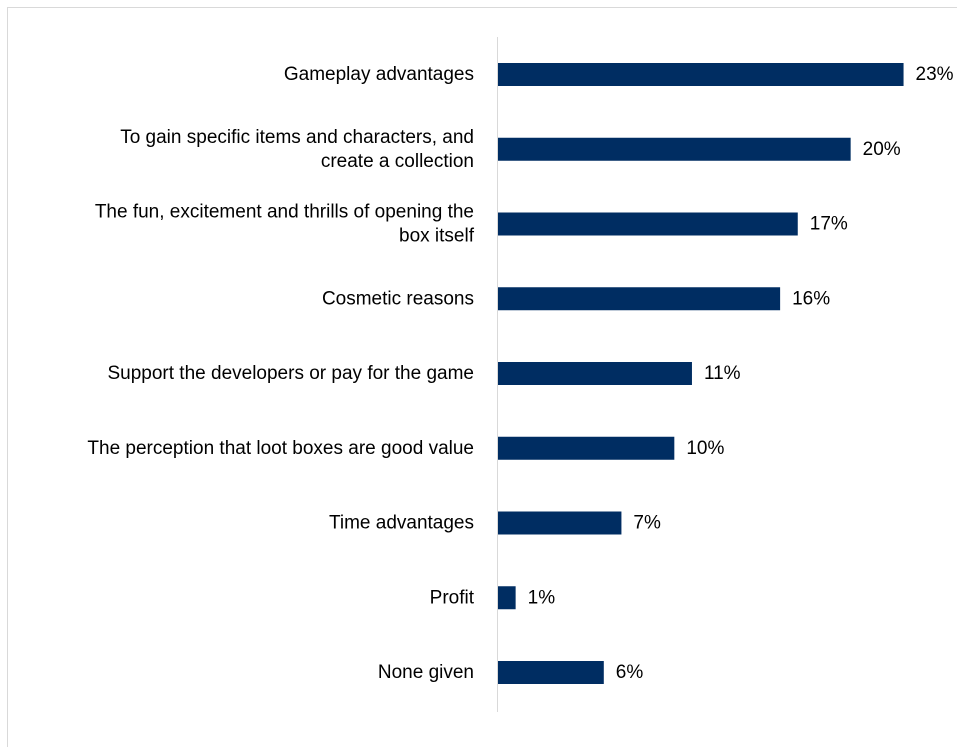 This screenshot has width=957, height=747. Describe the element at coordinates (426, 672) in the screenshot. I see `category-label-9: None given` at that location.